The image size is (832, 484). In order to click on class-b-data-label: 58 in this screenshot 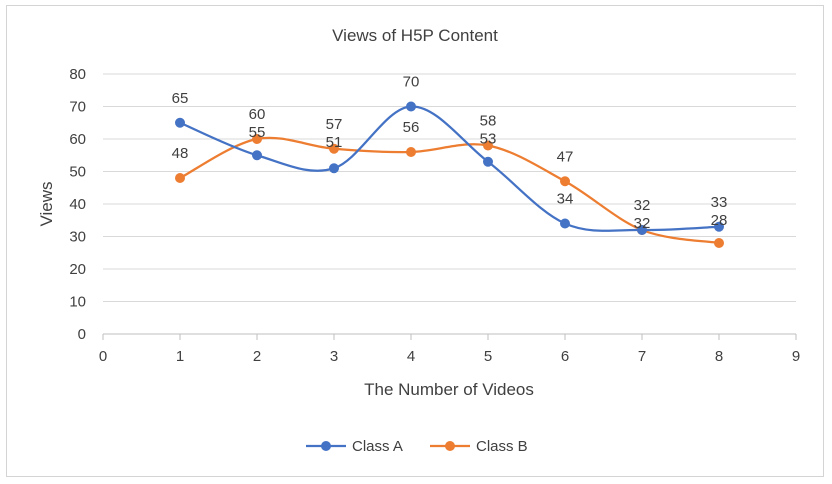, I will do `click(488, 121)`.